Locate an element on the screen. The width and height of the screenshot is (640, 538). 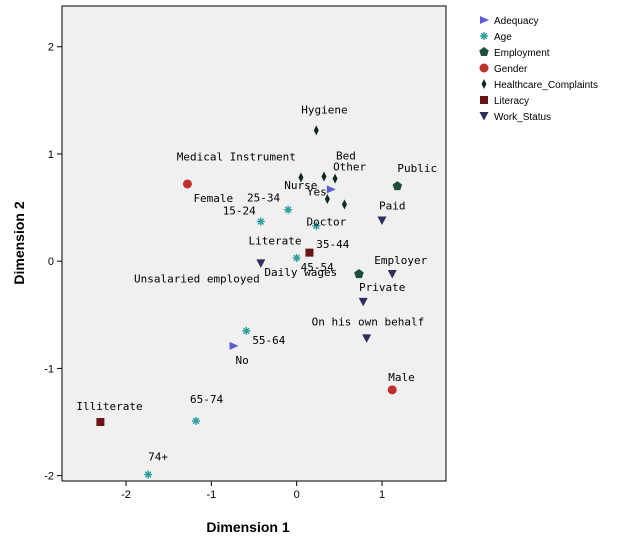
legend-label-work-status: Work_Status is located at coordinates (522, 117).